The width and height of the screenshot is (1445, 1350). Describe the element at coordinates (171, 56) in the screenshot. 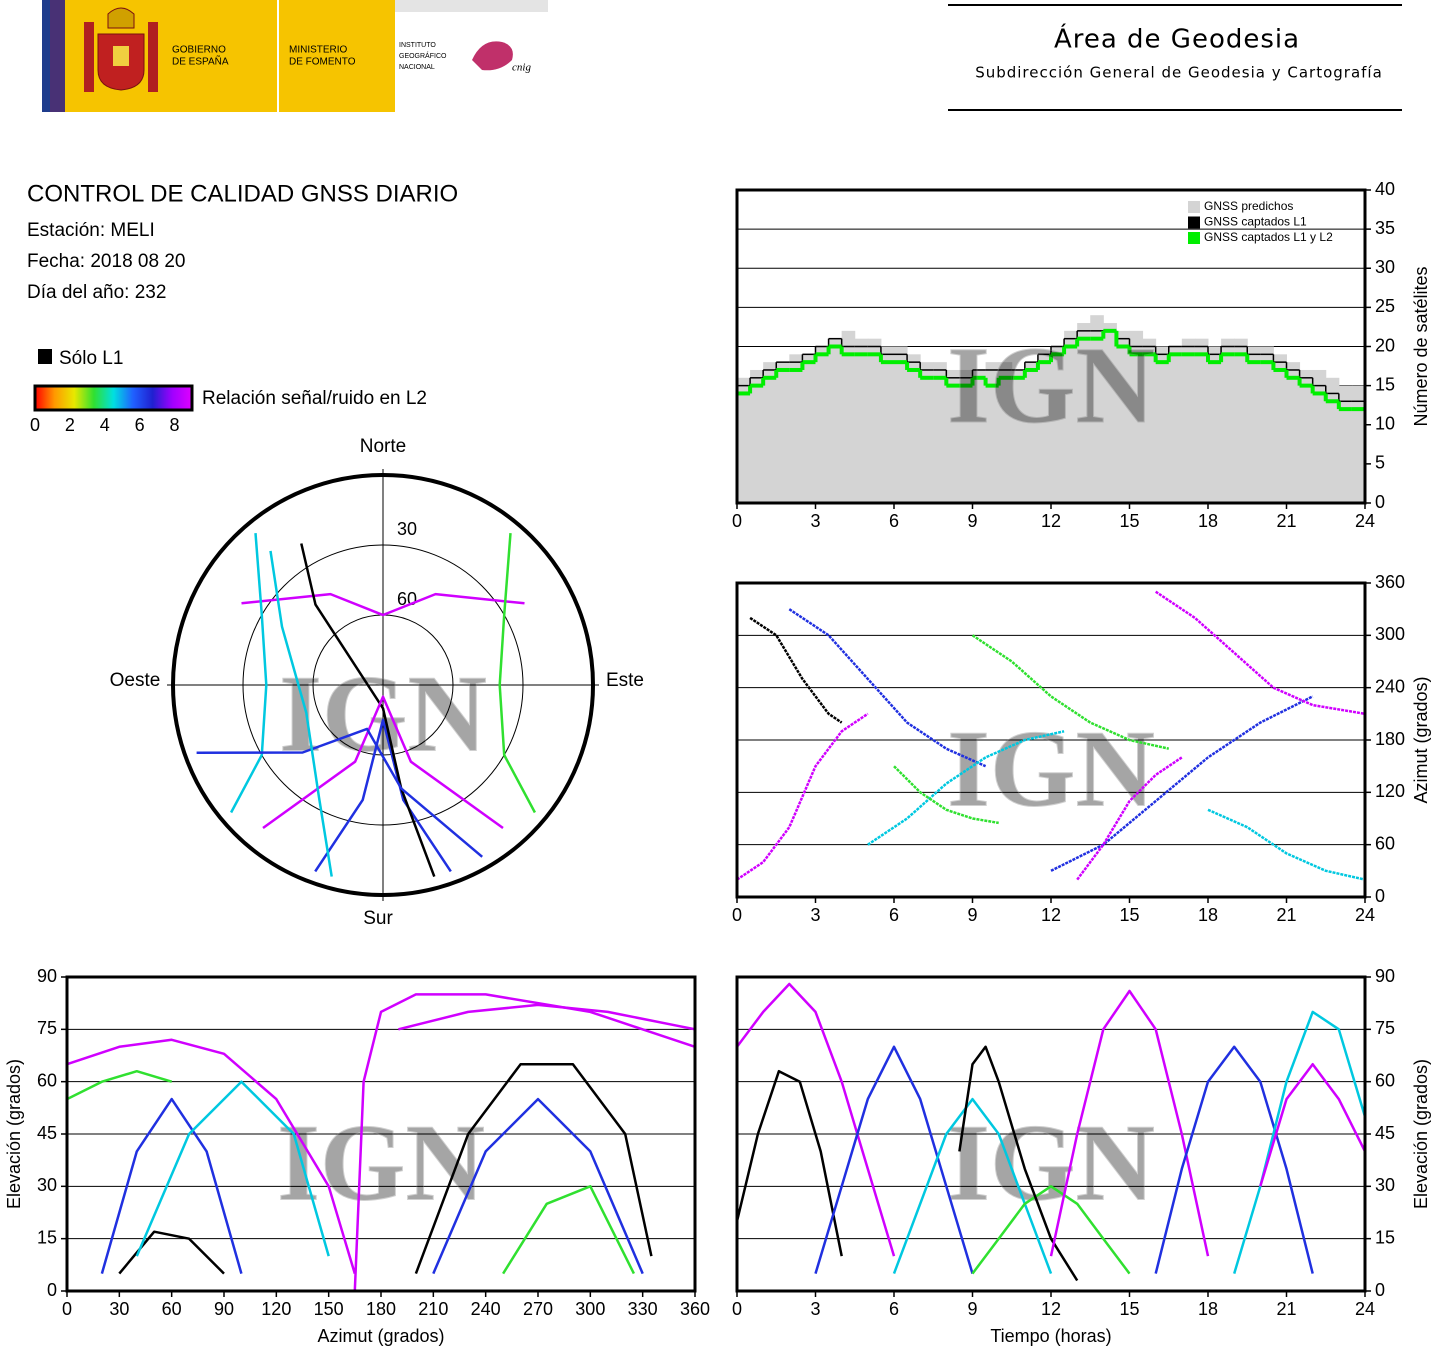

I see `gobierno-block` at that location.